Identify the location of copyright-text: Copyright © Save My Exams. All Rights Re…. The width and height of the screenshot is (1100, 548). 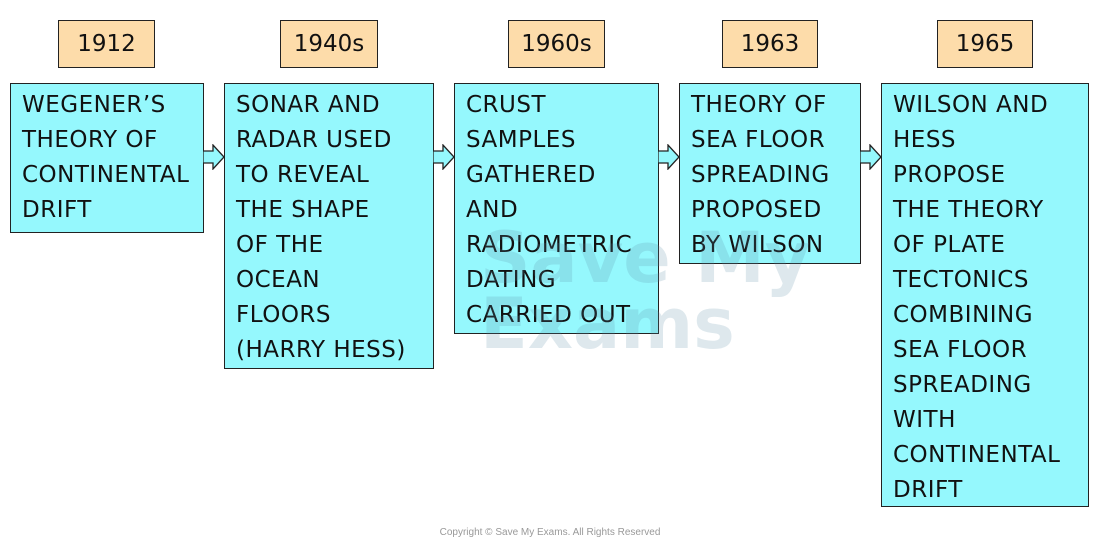
(550, 532).